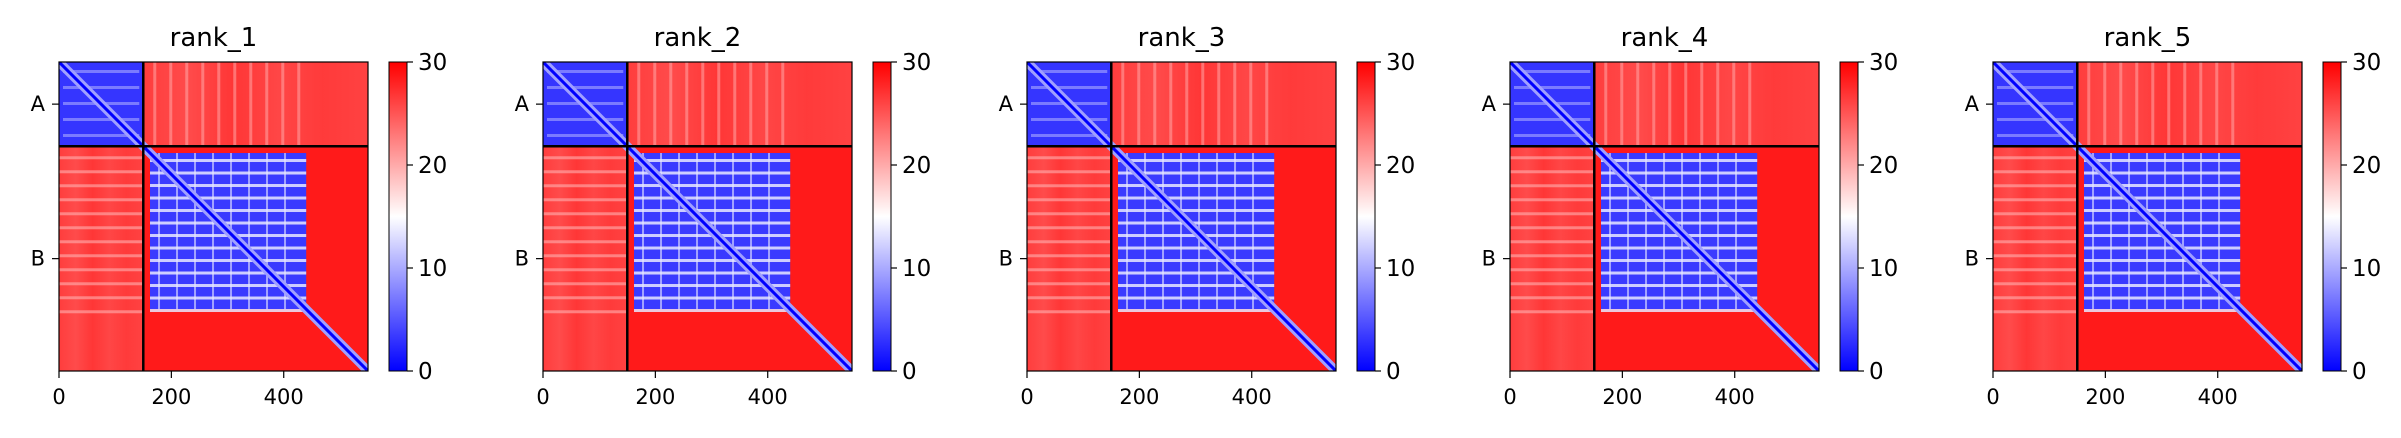 The width and height of the screenshot is (2401, 438). I want to click on colorbar-gradient, so click(882, 216).